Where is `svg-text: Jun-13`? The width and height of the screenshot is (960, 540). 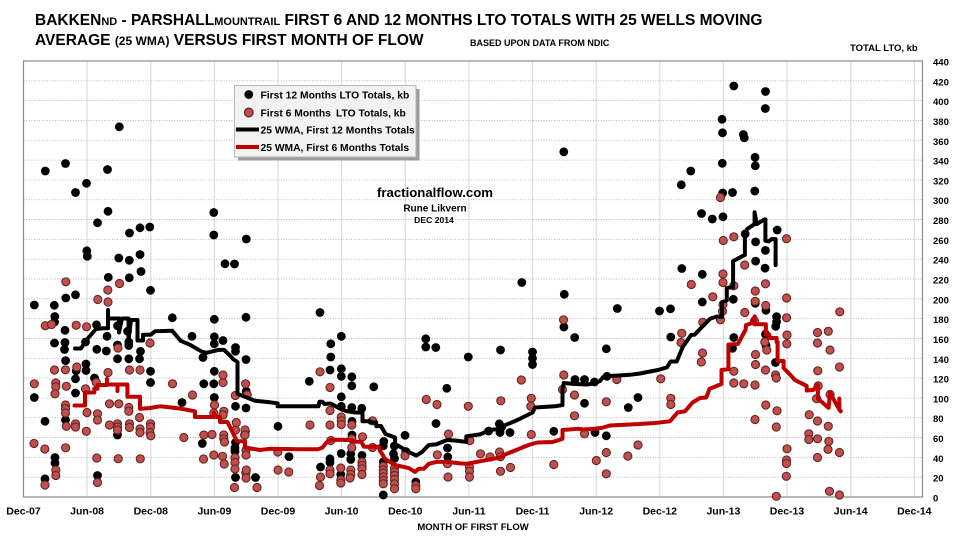 svg-text: Jun-13 is located at coordinates (723, 512).